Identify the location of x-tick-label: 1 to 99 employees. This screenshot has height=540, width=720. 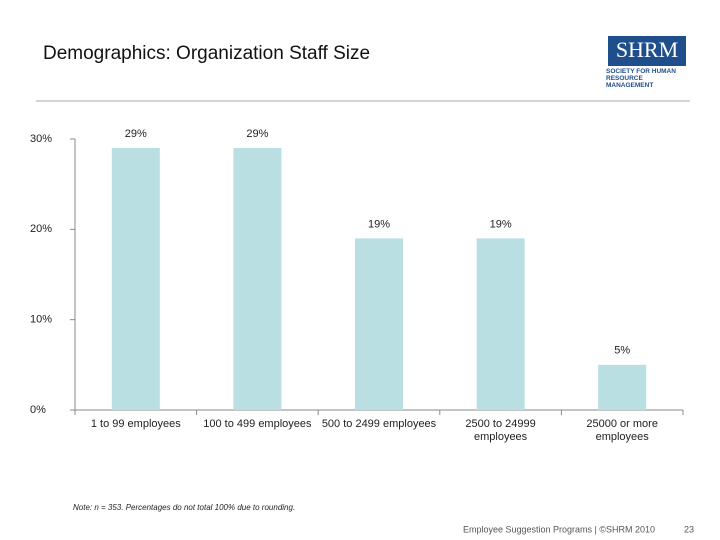
(135, 424).